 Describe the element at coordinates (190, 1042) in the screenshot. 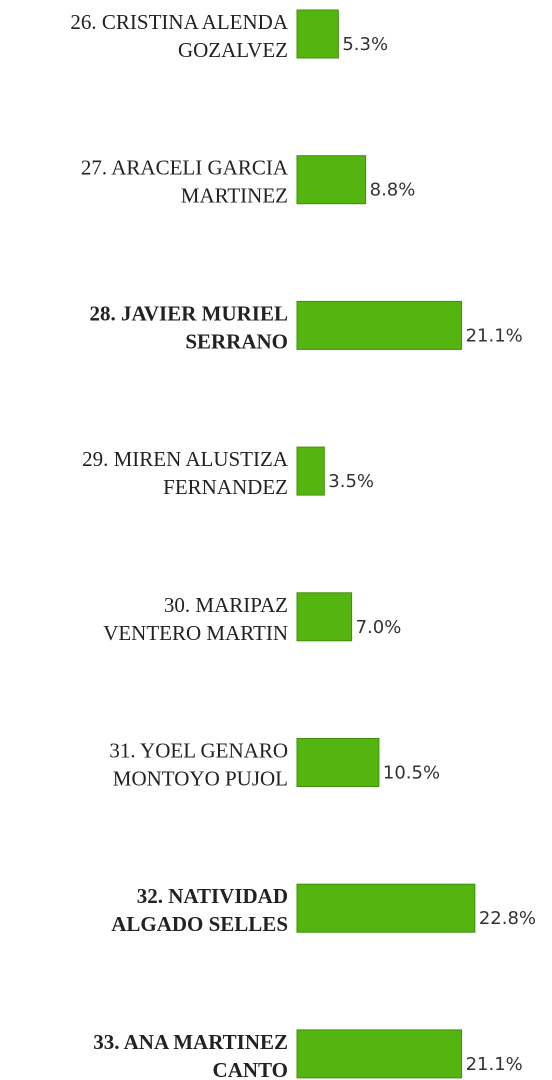

I see `category-label: 33. ANA MARTINEZ` at that location.